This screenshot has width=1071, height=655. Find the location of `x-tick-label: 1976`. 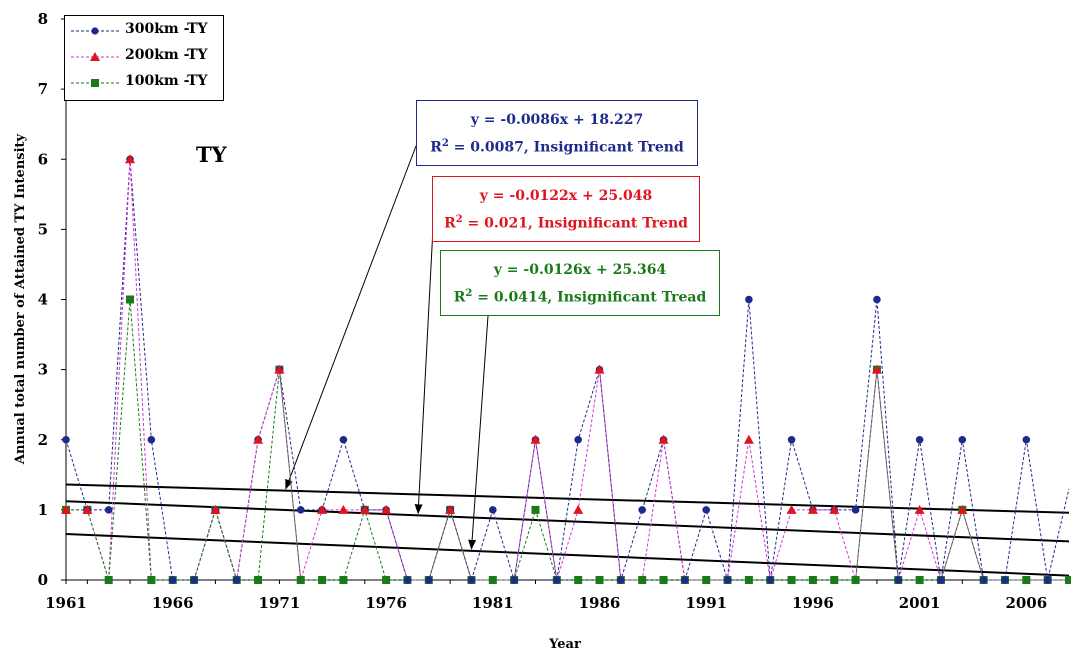

x-tick-label: 1976 is located at coordinates (386, 603).